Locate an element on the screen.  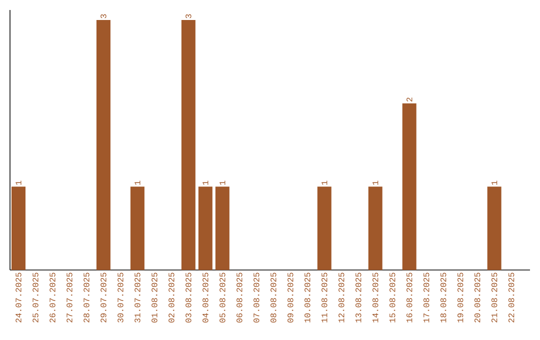
x-tick-label: 29.07.2025 is located at coordinates (103, 297).